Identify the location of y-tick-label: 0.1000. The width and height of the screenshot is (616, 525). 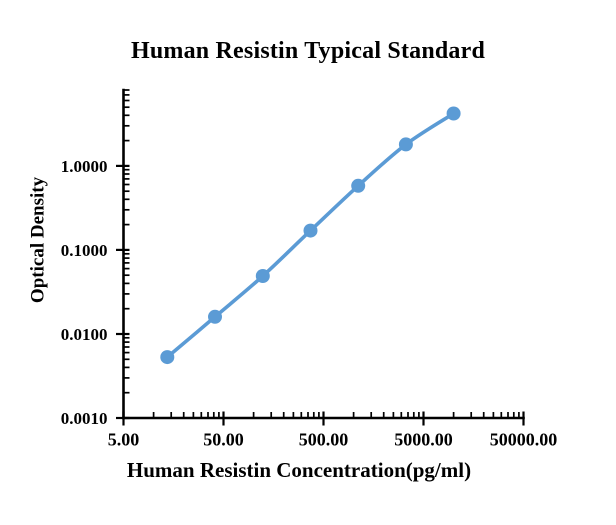
(84, 250).